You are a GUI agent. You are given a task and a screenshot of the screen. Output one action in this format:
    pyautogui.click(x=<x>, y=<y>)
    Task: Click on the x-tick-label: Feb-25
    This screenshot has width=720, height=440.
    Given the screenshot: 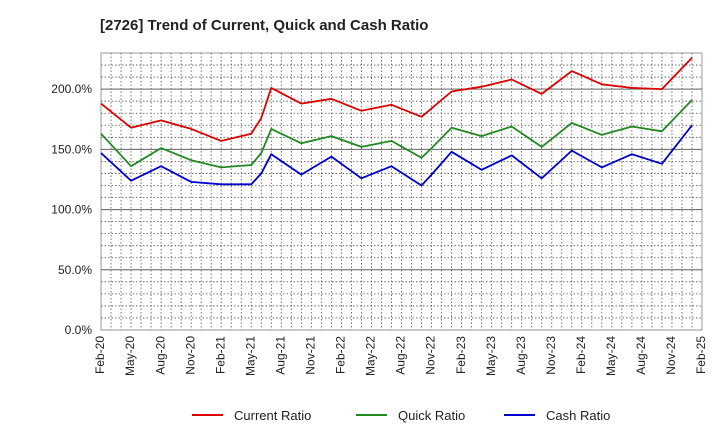 What is the action you would take?
    pyautogui.click(x=701, y=355)
    